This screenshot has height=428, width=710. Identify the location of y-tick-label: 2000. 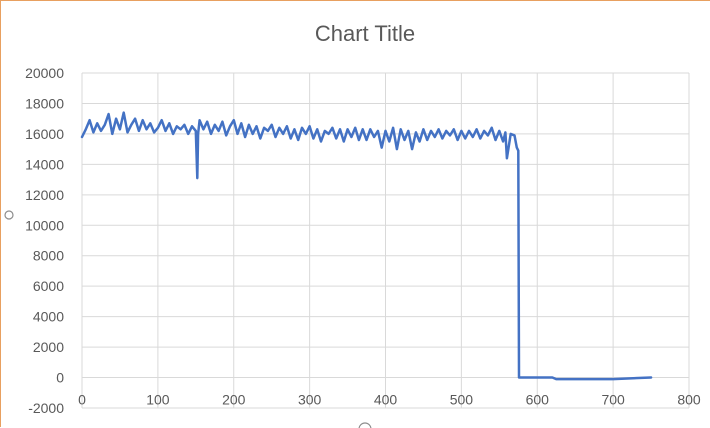
(48, 347).